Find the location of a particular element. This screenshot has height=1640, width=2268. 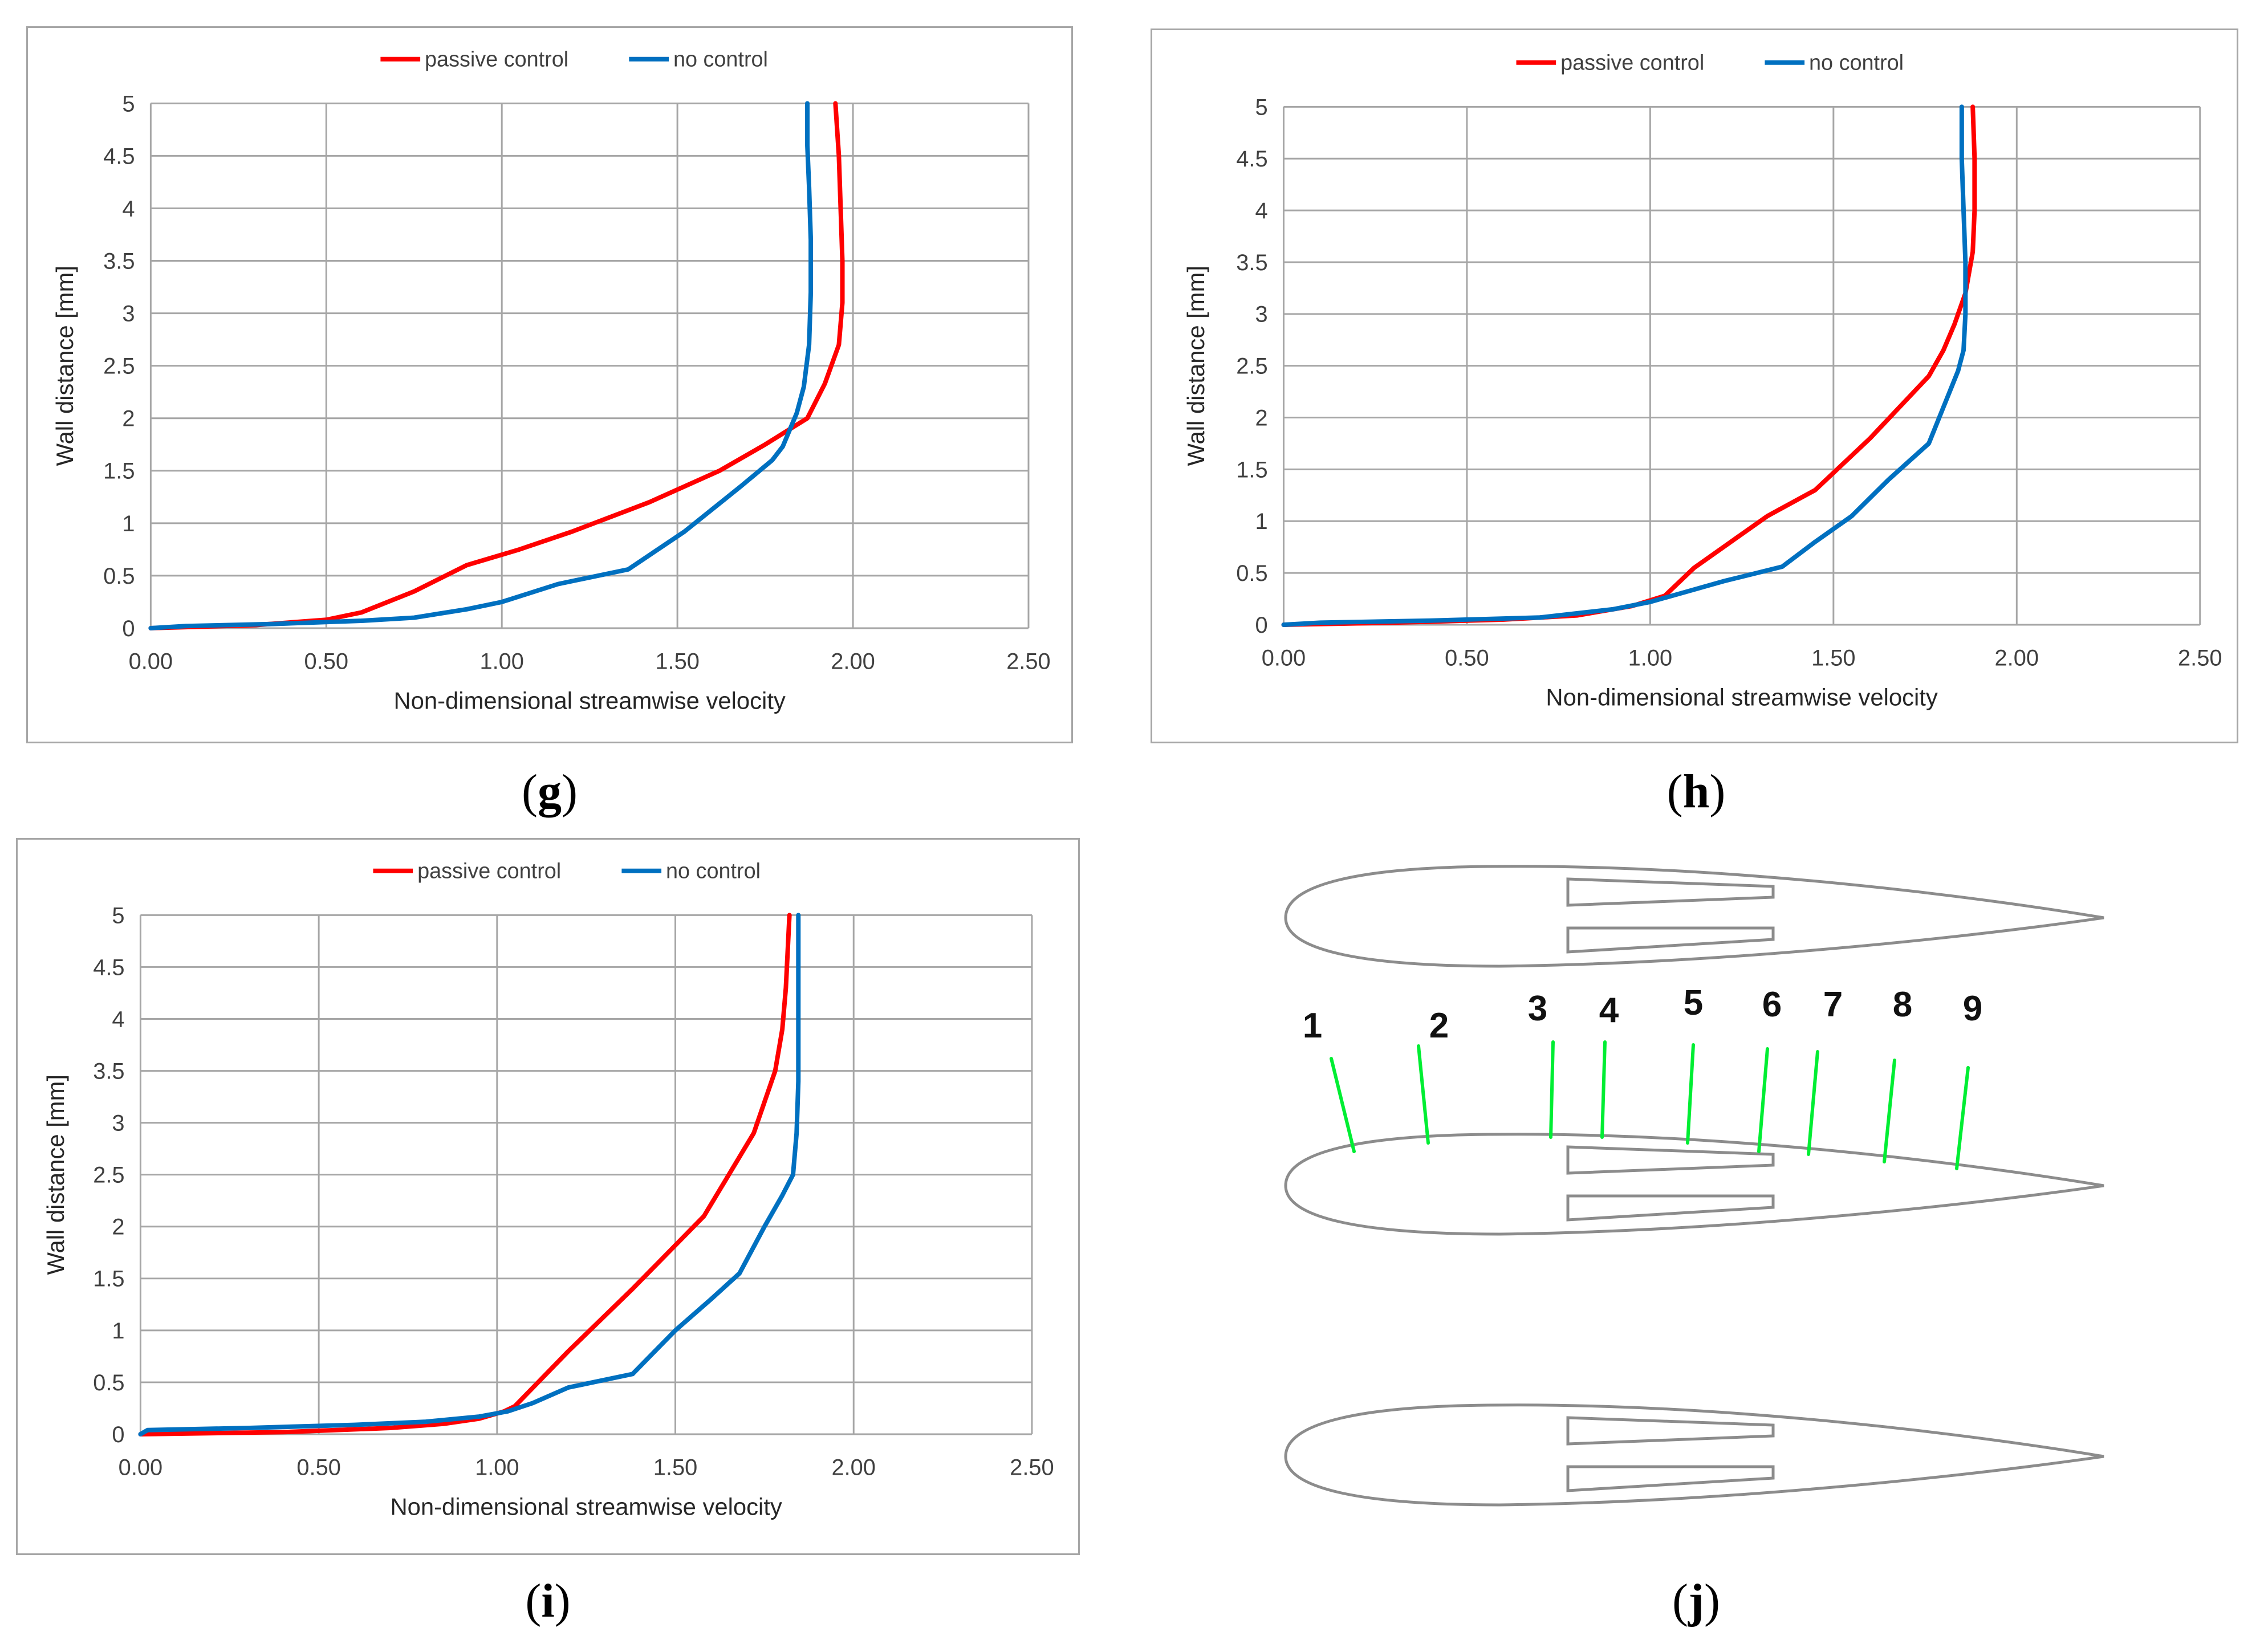

station-label-1: 1 is located at coordinates (1312, 1025).